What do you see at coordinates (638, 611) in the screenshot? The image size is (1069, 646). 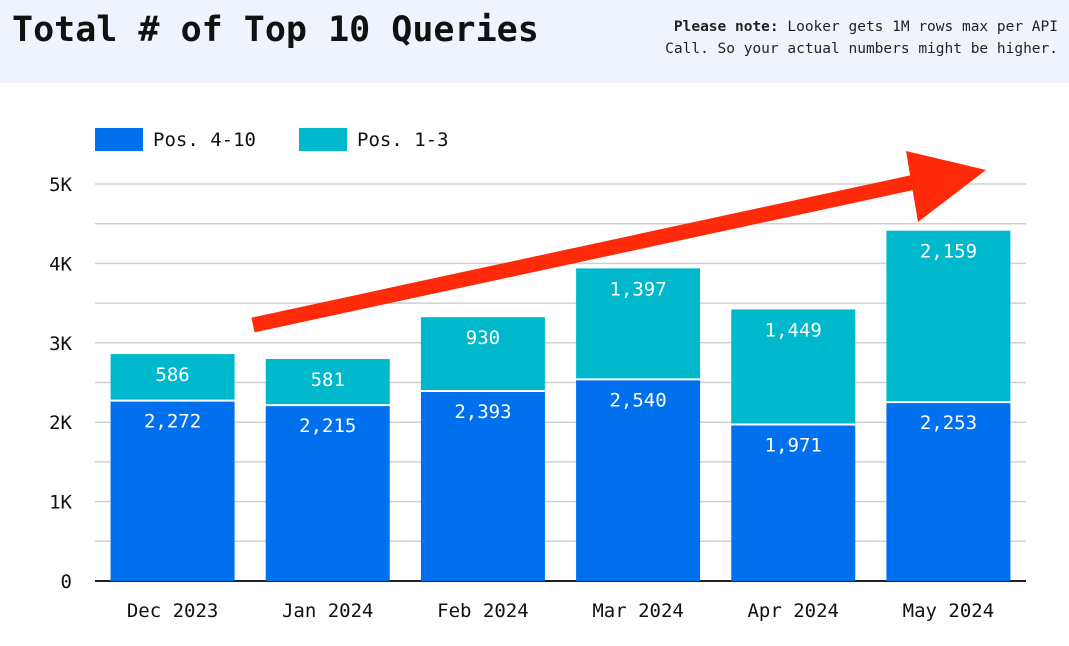 I see `x-tick-label: Mar 2024` at bounding box center [638, 611].